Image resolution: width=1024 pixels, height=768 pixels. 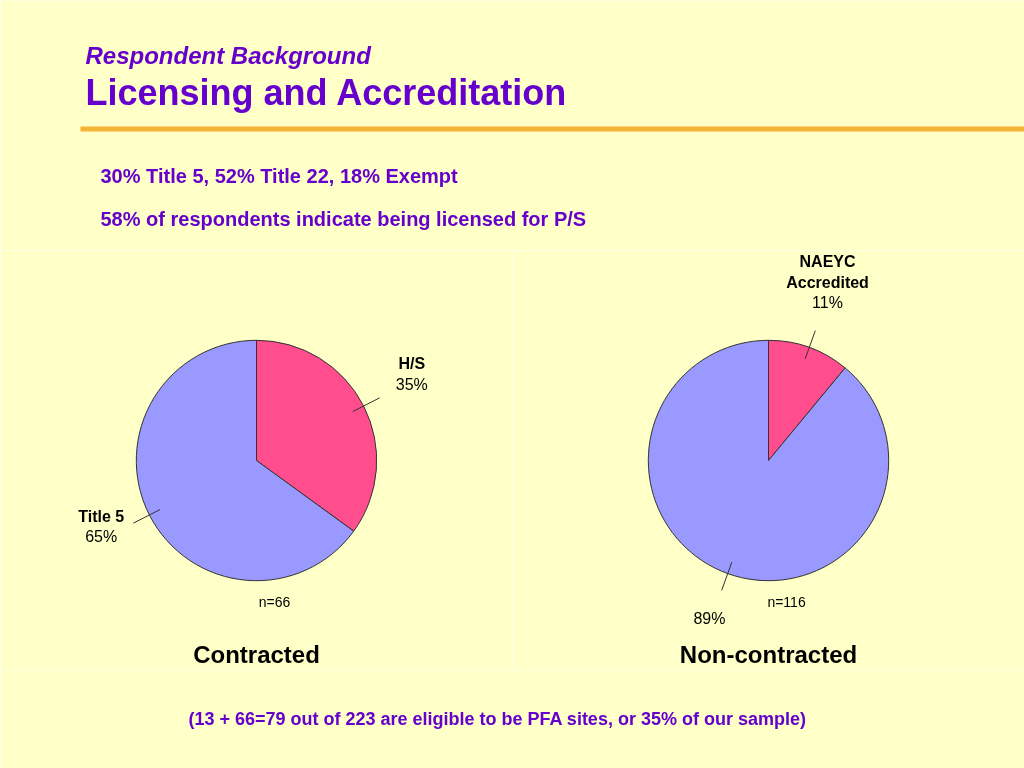 What do you see at coordinates (229, 55) in the screenshot?
I see `text: Respondent Background` at bounding box center [229, 55].